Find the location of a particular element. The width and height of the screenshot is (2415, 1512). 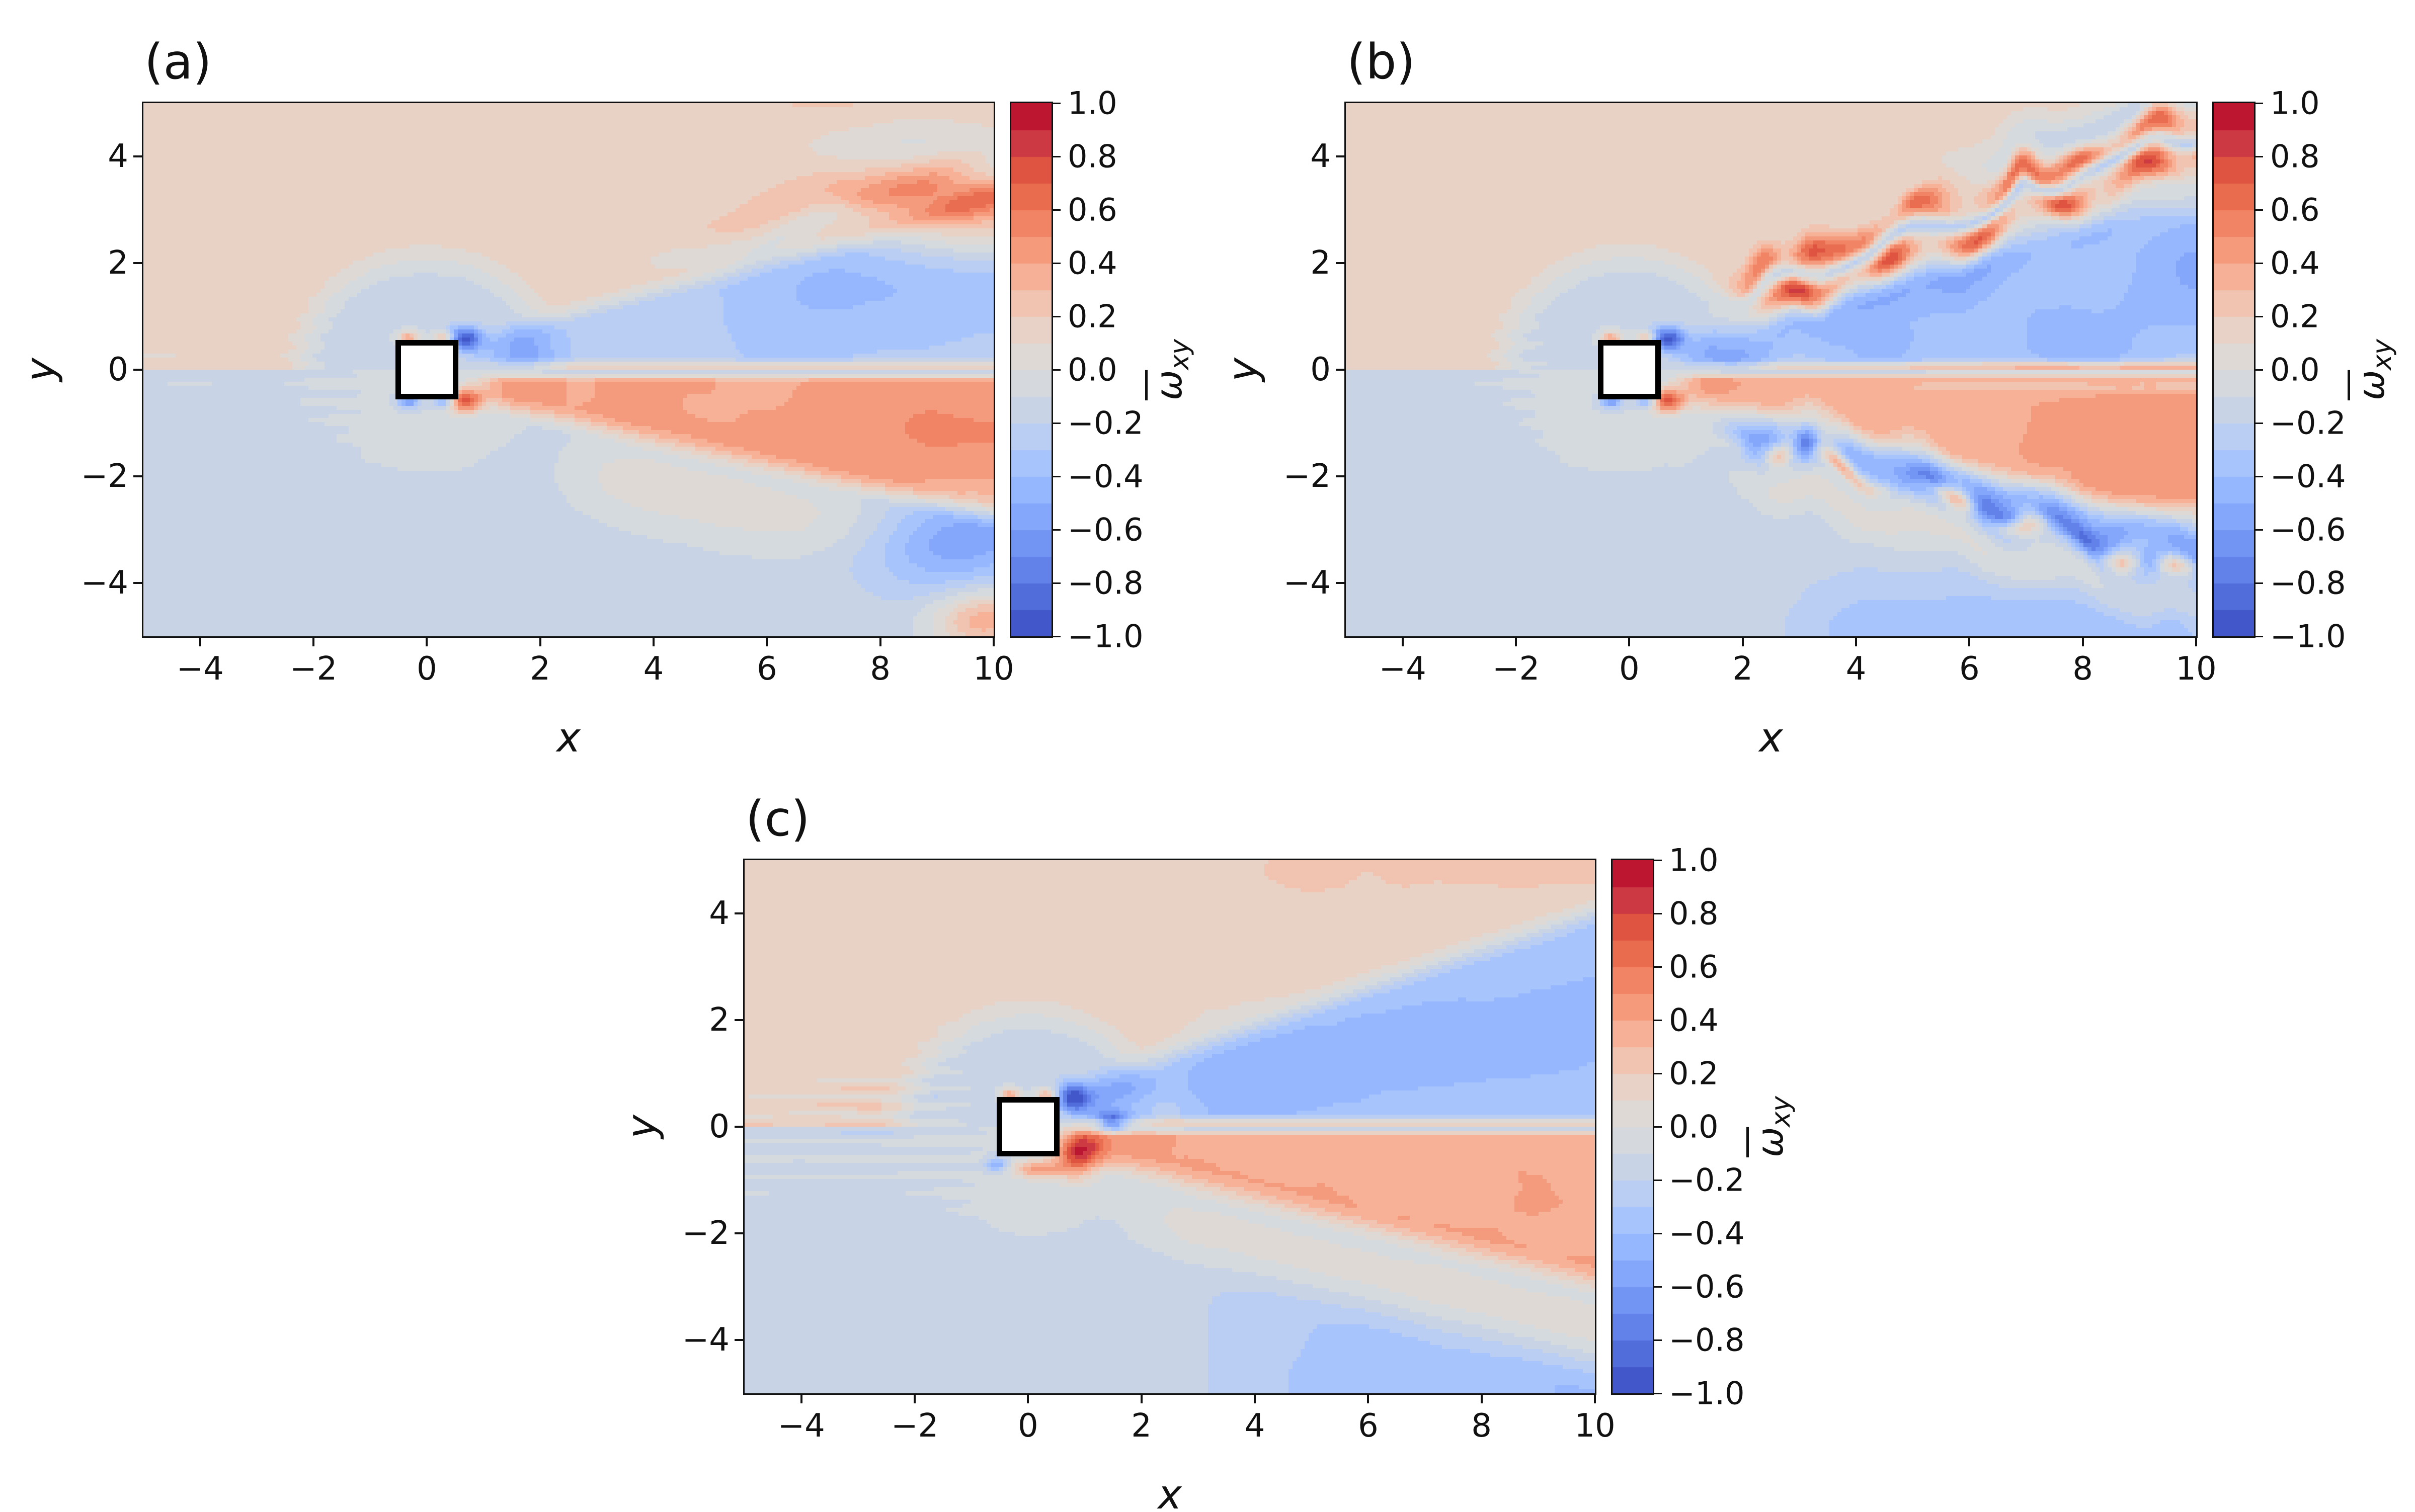

colorbar-label-b: ωxy is located at coordinates (2373, 369).